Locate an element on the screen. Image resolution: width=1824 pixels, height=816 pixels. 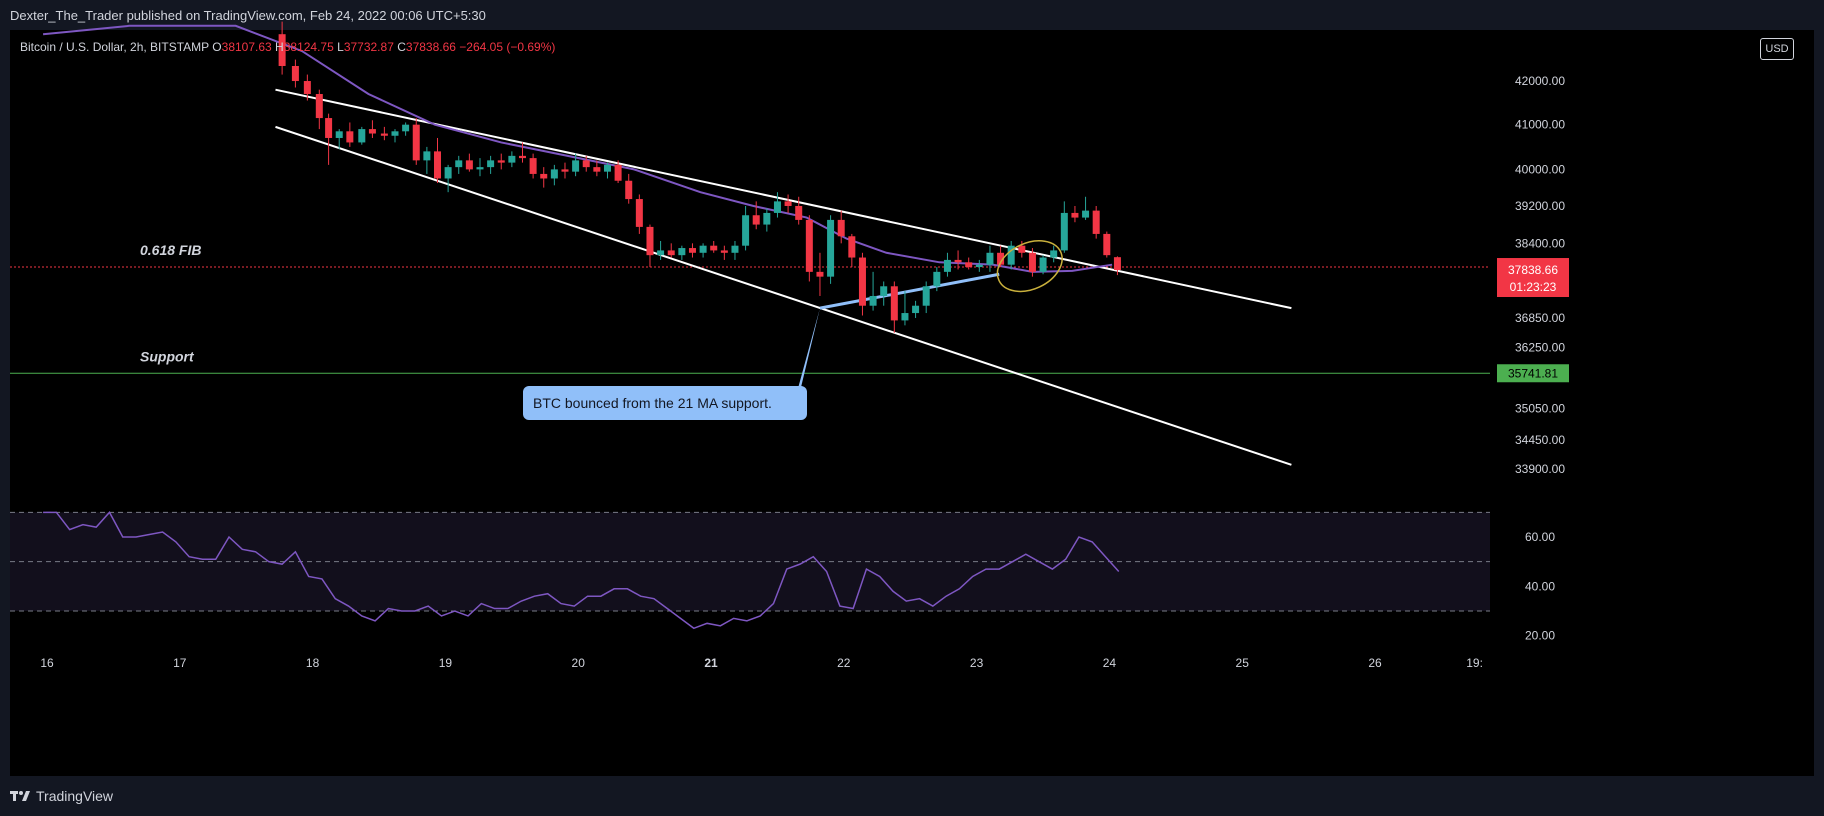
open-label: O is located at coordinates (217, 47).